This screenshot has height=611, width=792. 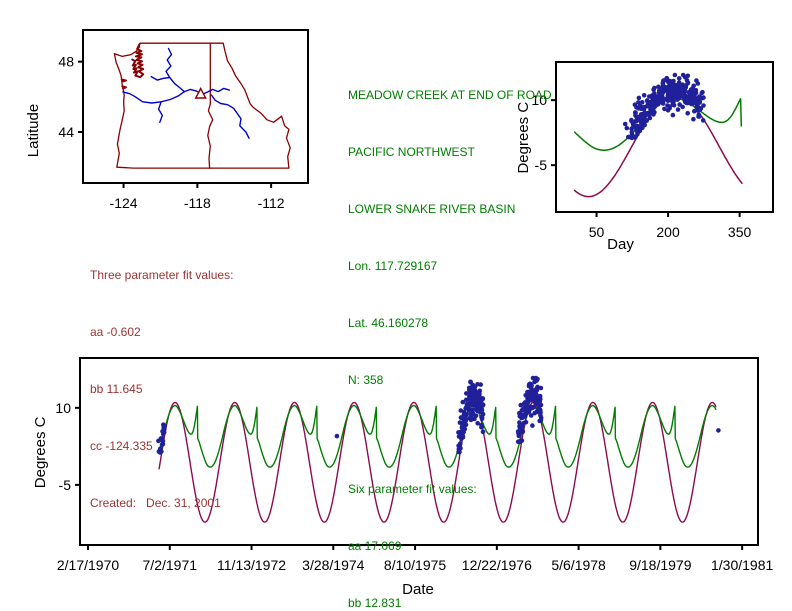 What do you see at coordinates (167, 120) in the screenshot?
I see `map-panel: -124 -118 -112 48 44 Latitude` at bounding box center [167, 120].